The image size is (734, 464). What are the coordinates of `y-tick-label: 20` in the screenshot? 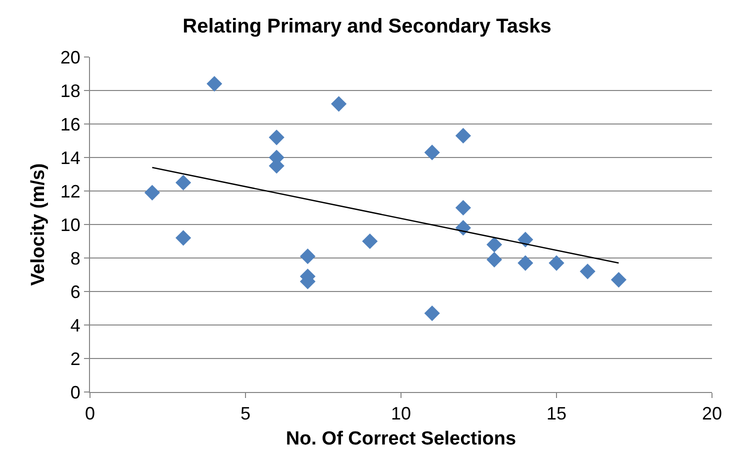 It's located at (70, 57).